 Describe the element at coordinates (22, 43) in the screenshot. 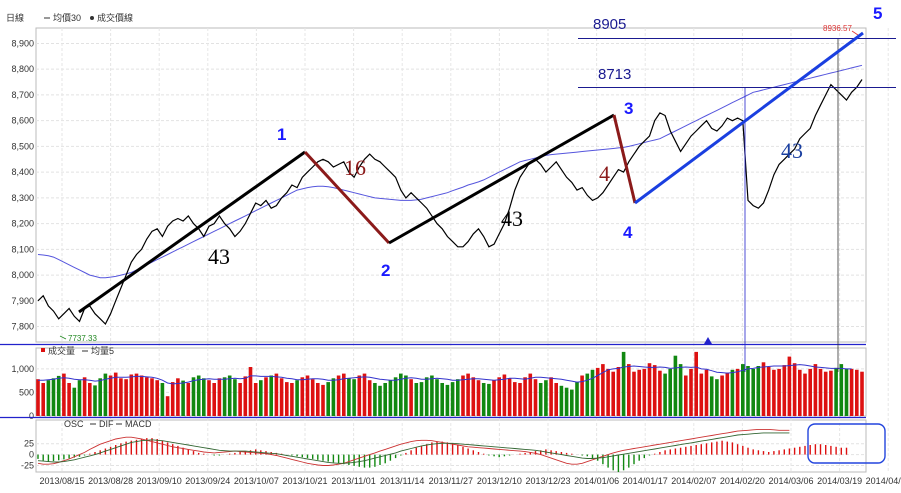

I see `price-tick-label: 8,900` at that location.